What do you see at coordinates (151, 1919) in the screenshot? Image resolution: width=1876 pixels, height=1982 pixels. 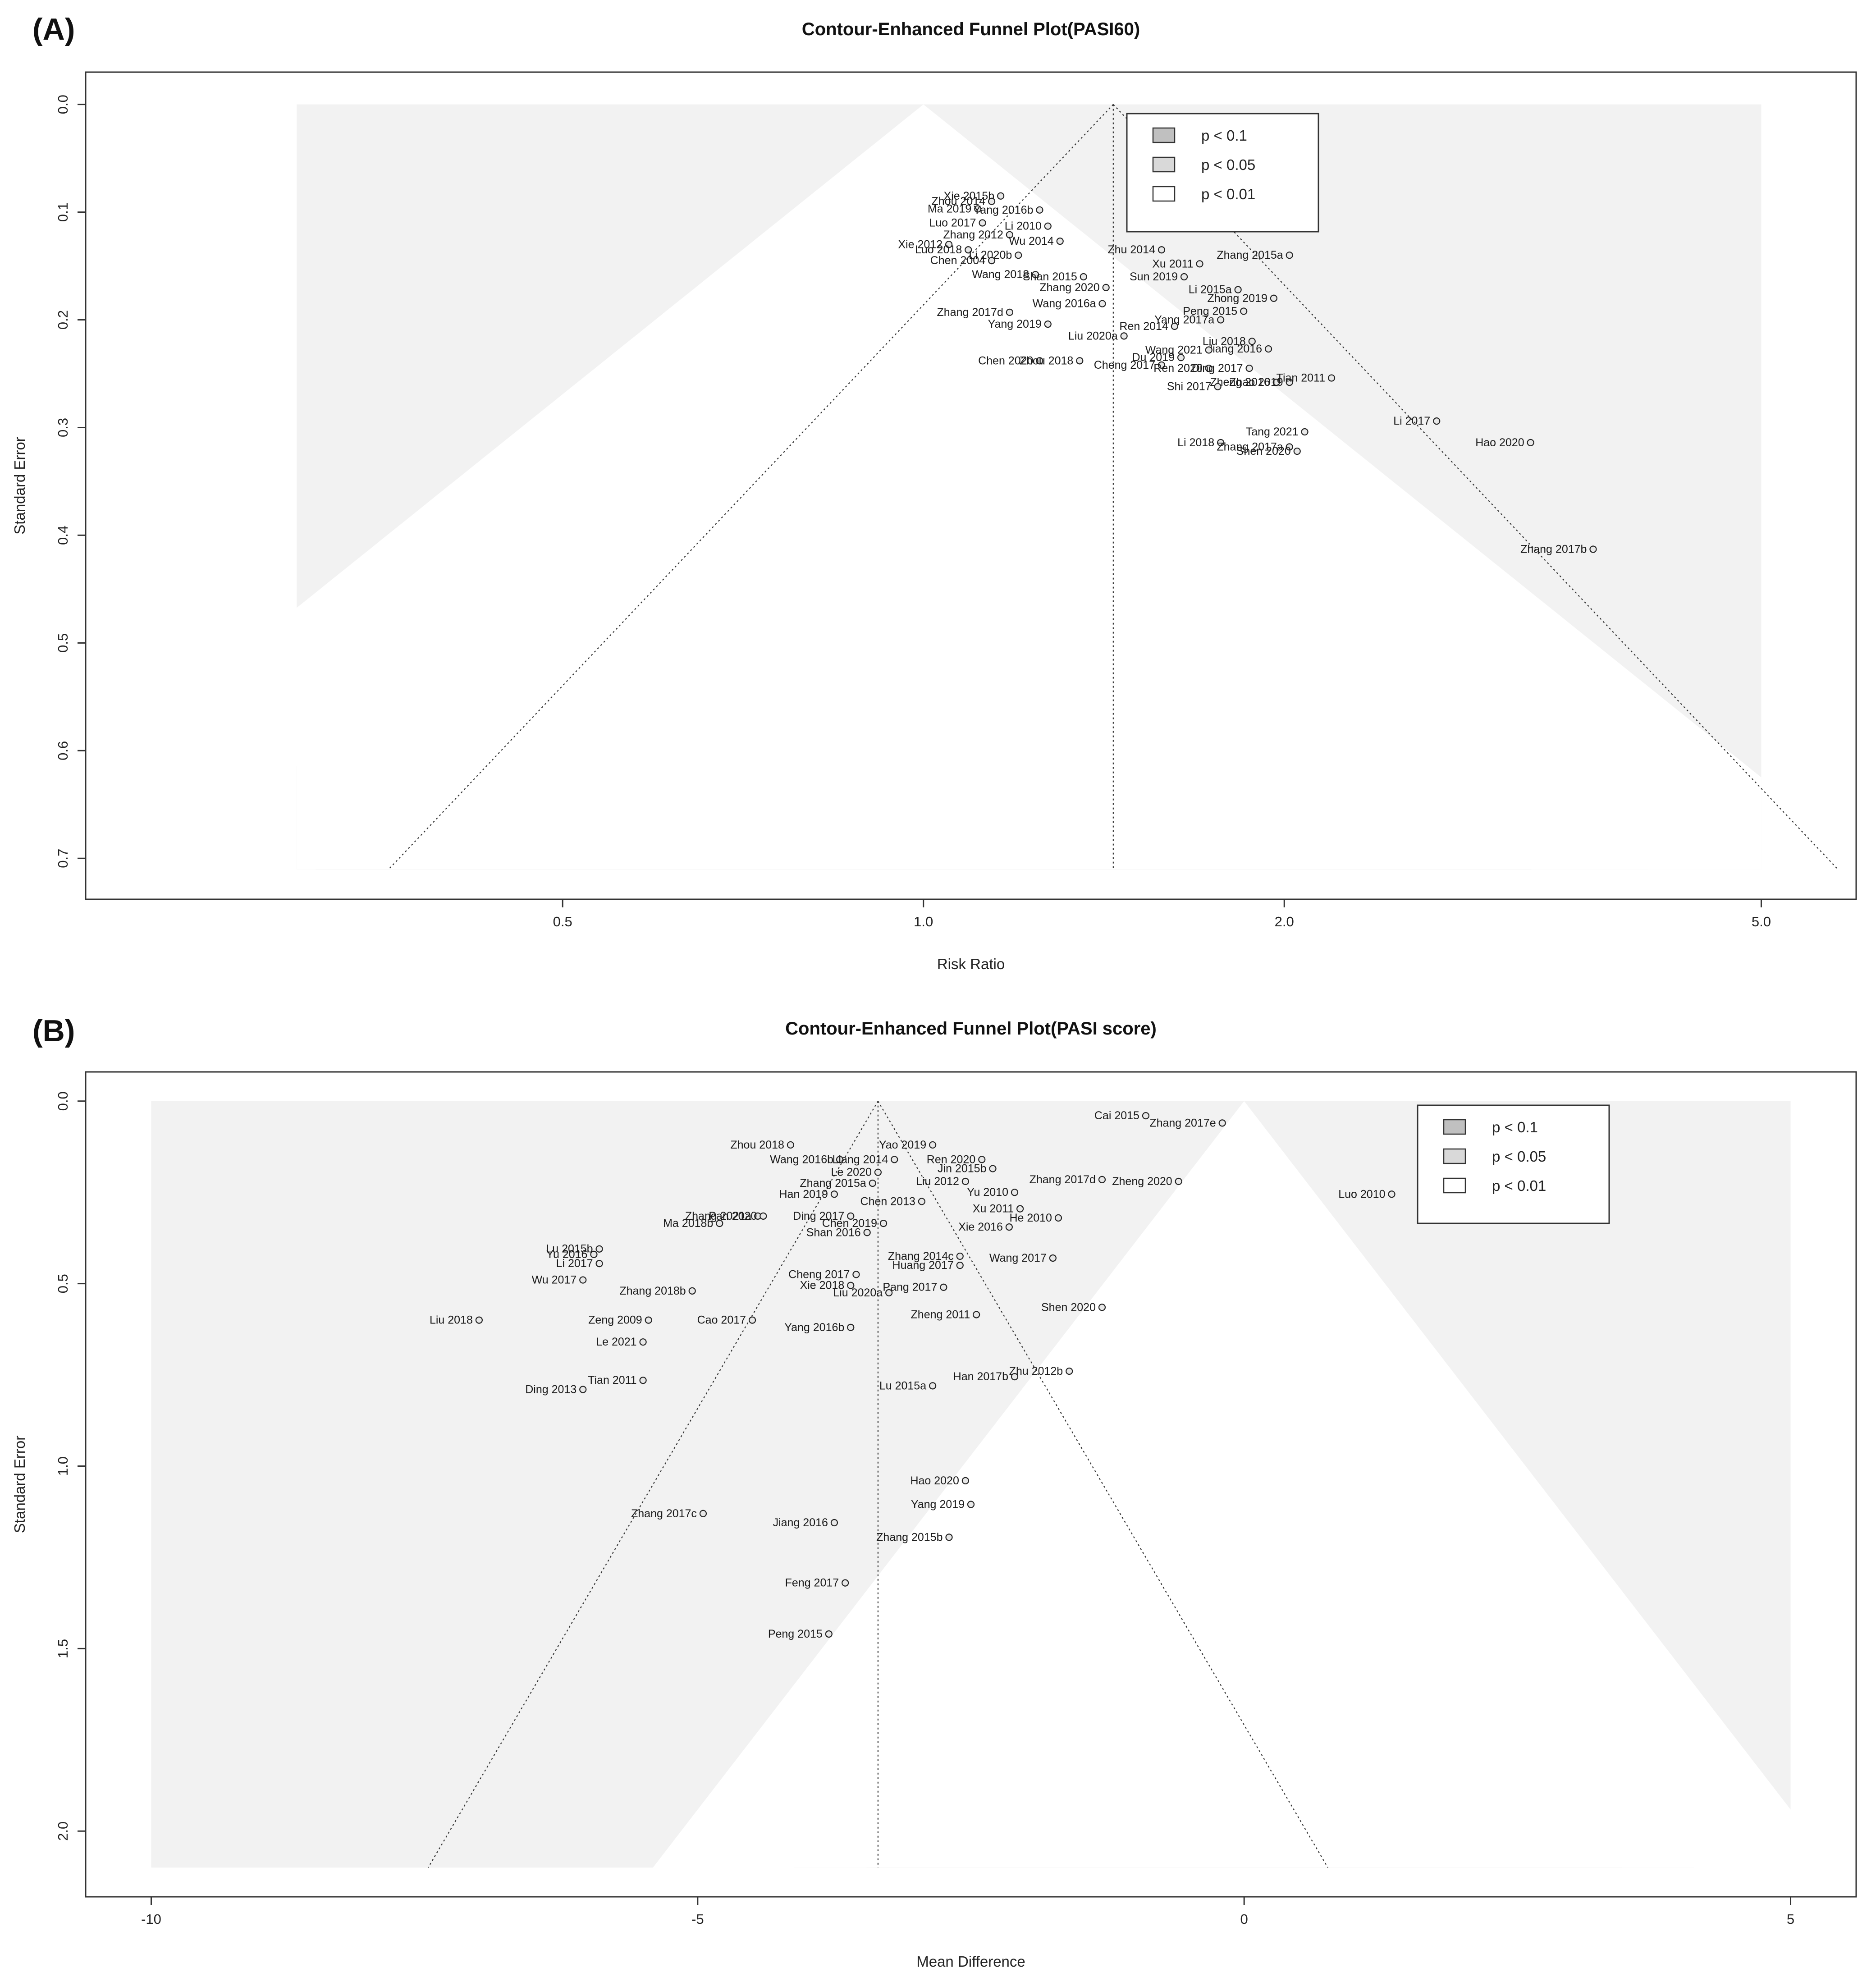 I see `x-tick-label: -10` at bounding box center [151, 1919].